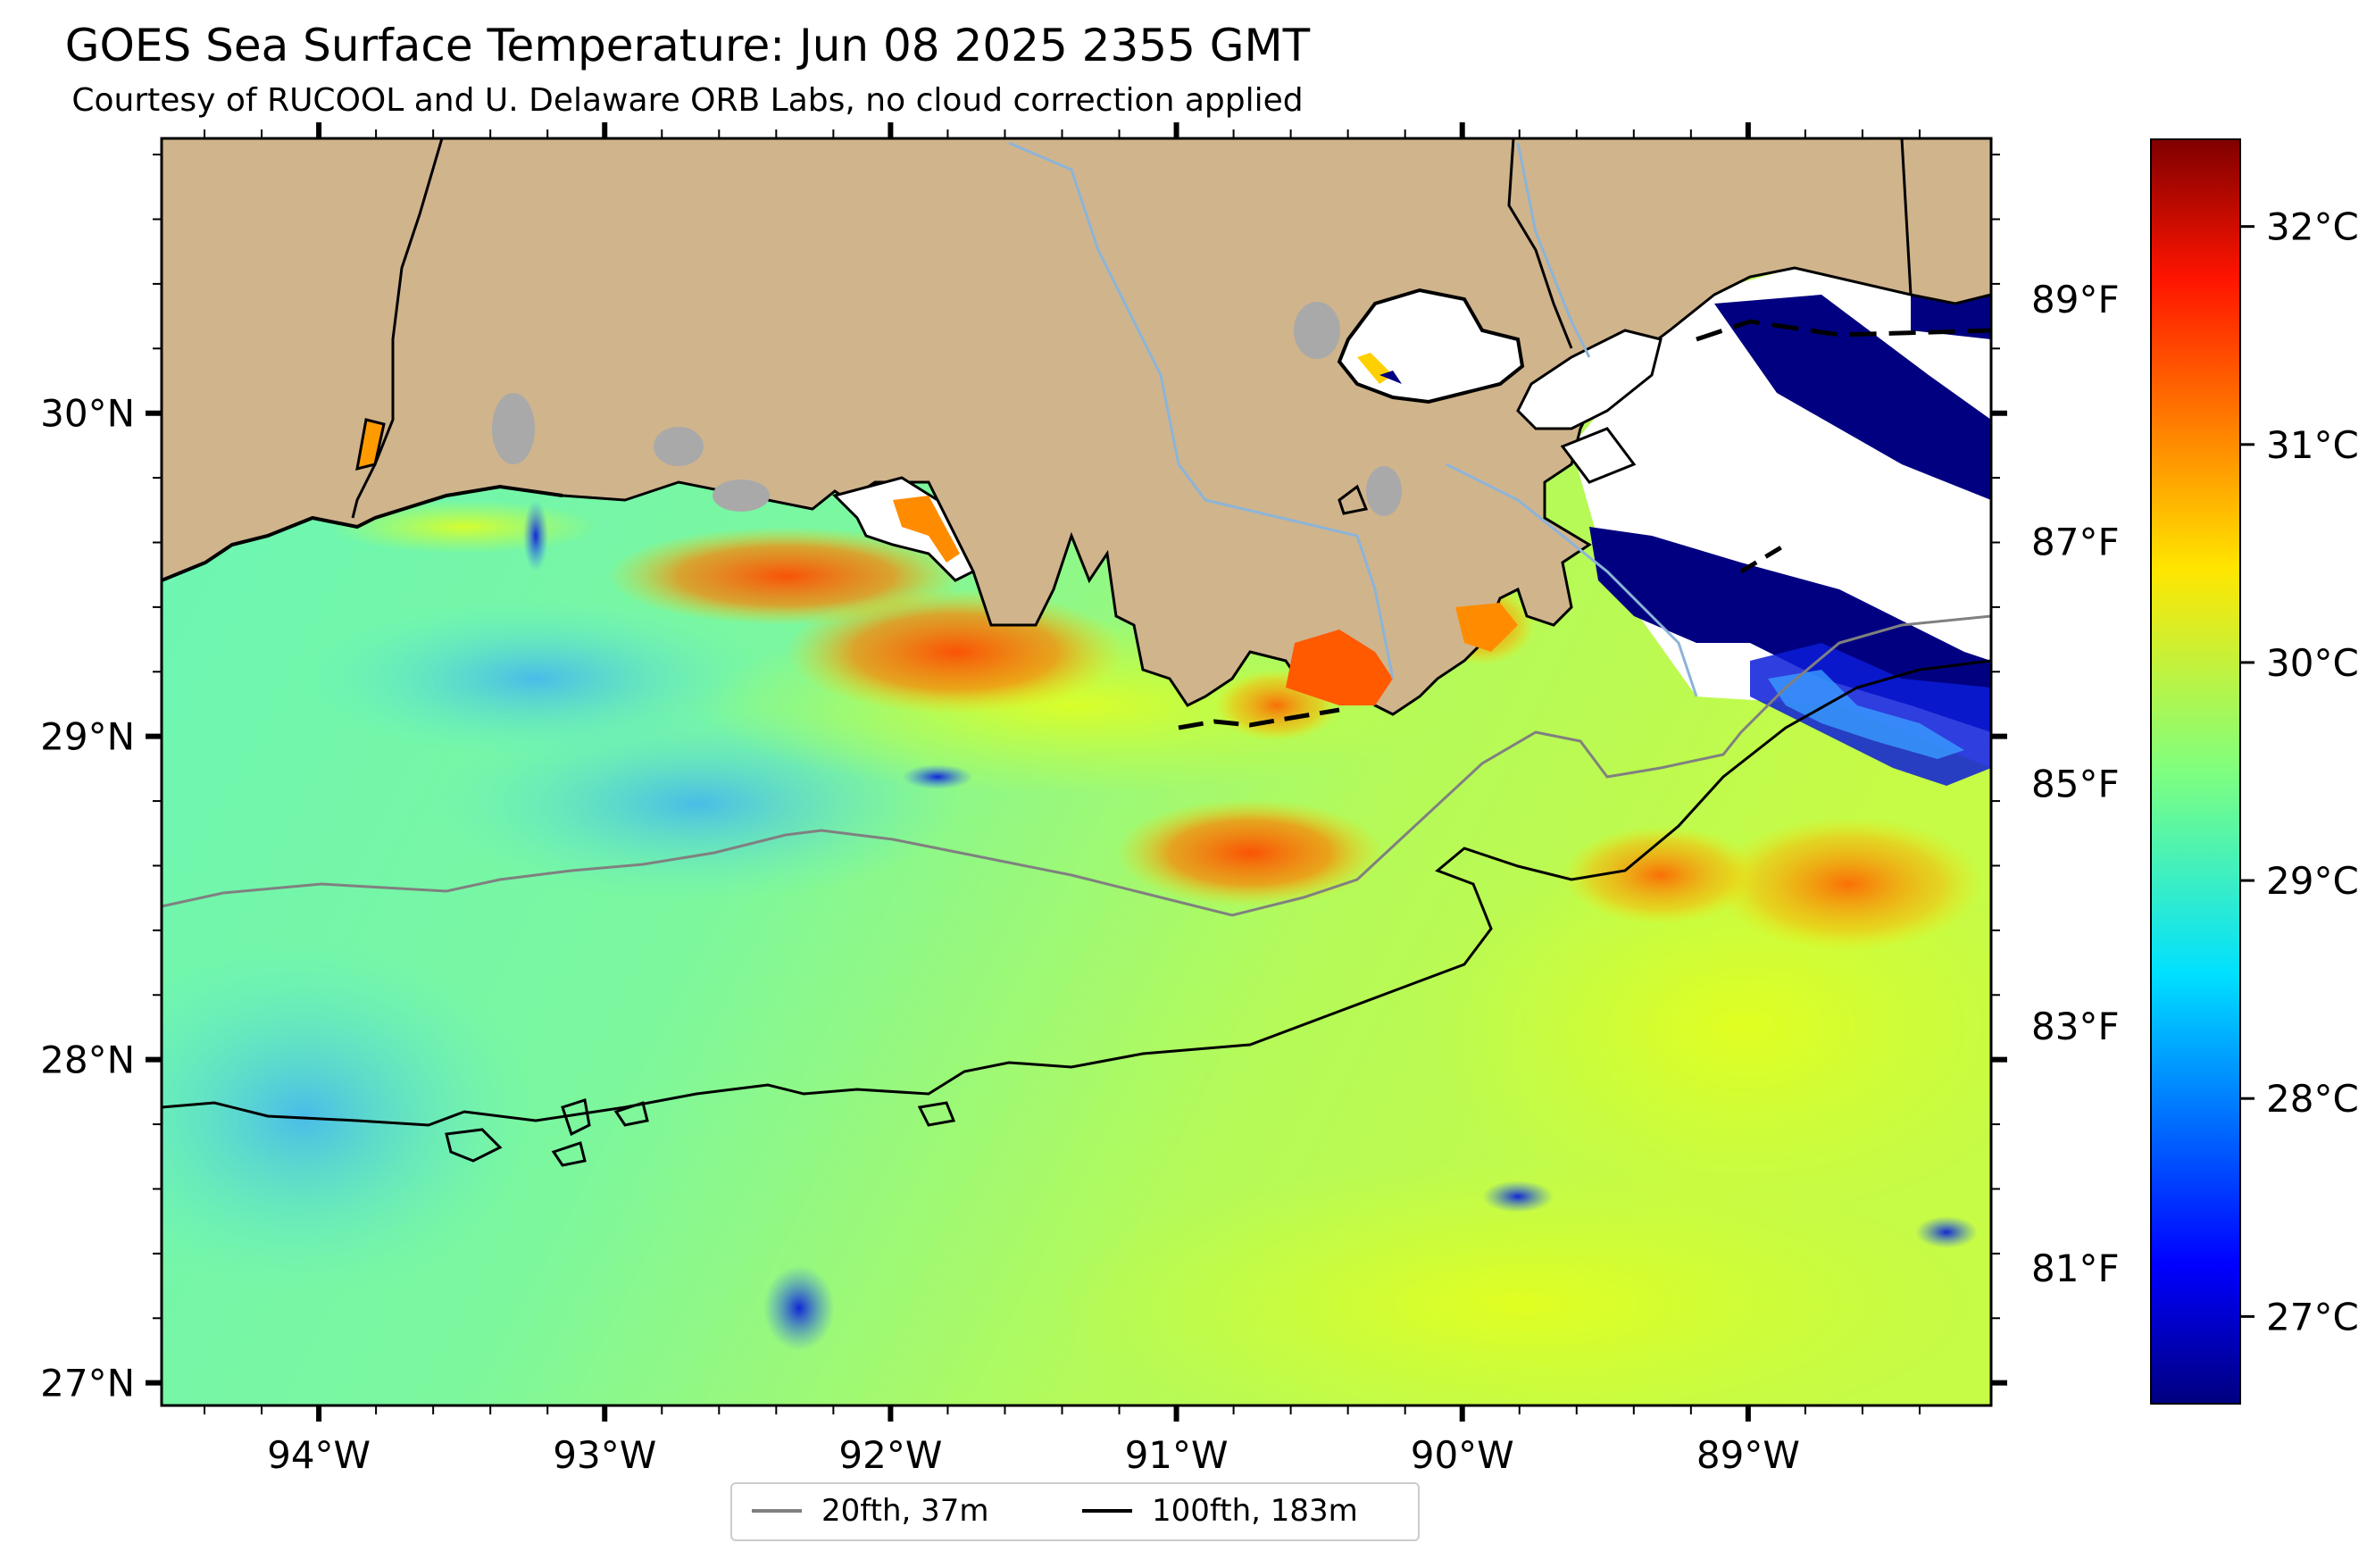 This screenshot has height=1568, width=2367. Describe the element at coordinates (1852, 398) in the screenshot. I see `cold-band-north` at that location.